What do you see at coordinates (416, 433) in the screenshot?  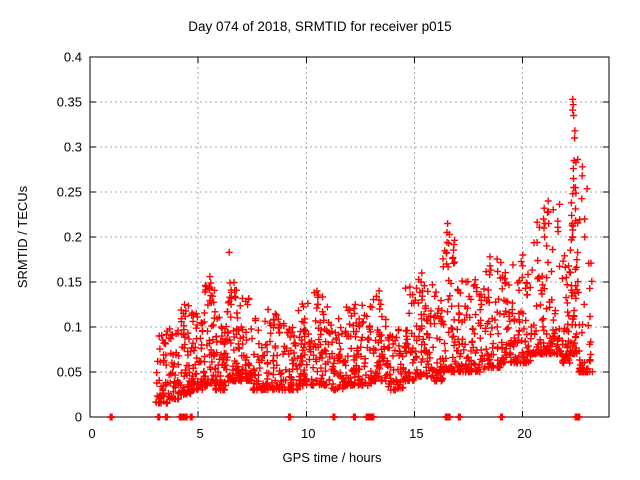 I see `x-tick-label: 15` at bounding box center [416, 433].